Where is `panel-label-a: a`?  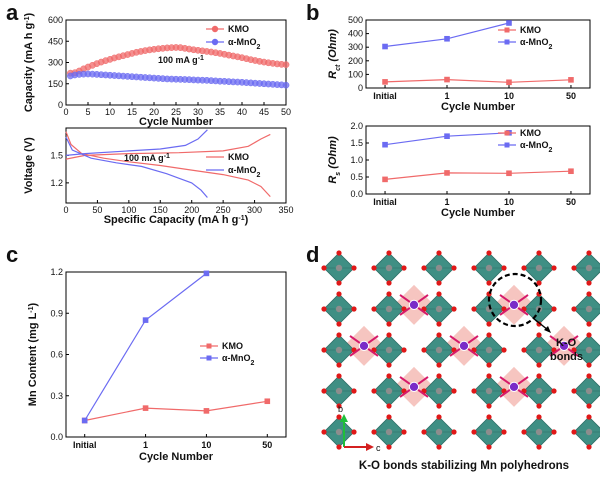 panel-label-a: a is located at coordinates (12, 12).